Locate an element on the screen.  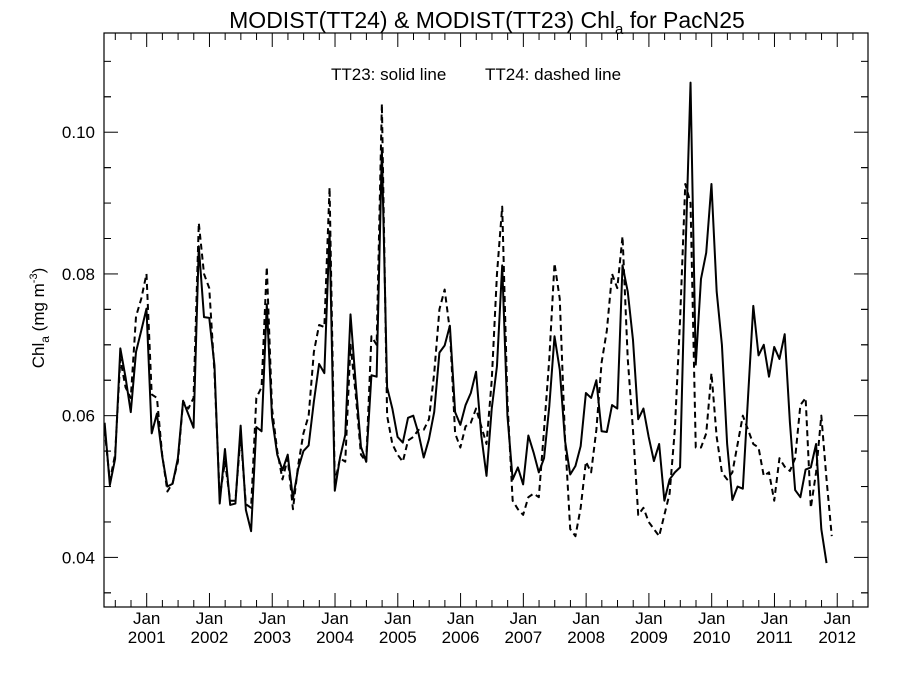
y-tick-label: 0.06 is located at coordinates (78, 416).